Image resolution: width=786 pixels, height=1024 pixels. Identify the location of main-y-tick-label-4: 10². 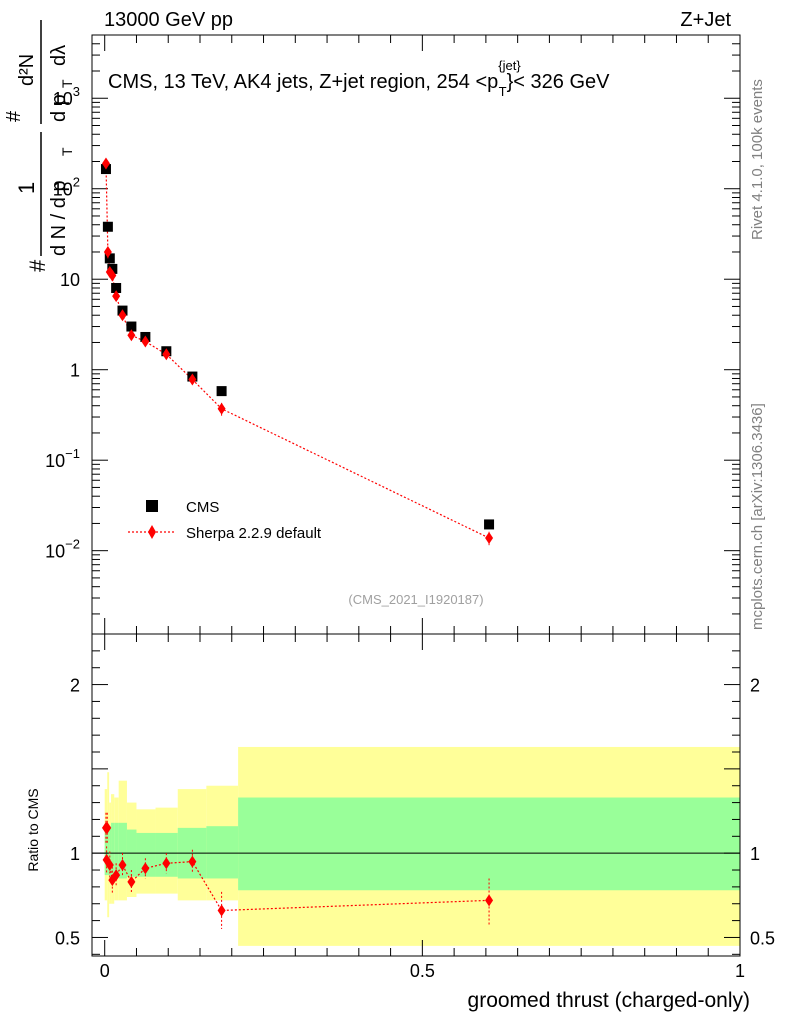
(66, 187).